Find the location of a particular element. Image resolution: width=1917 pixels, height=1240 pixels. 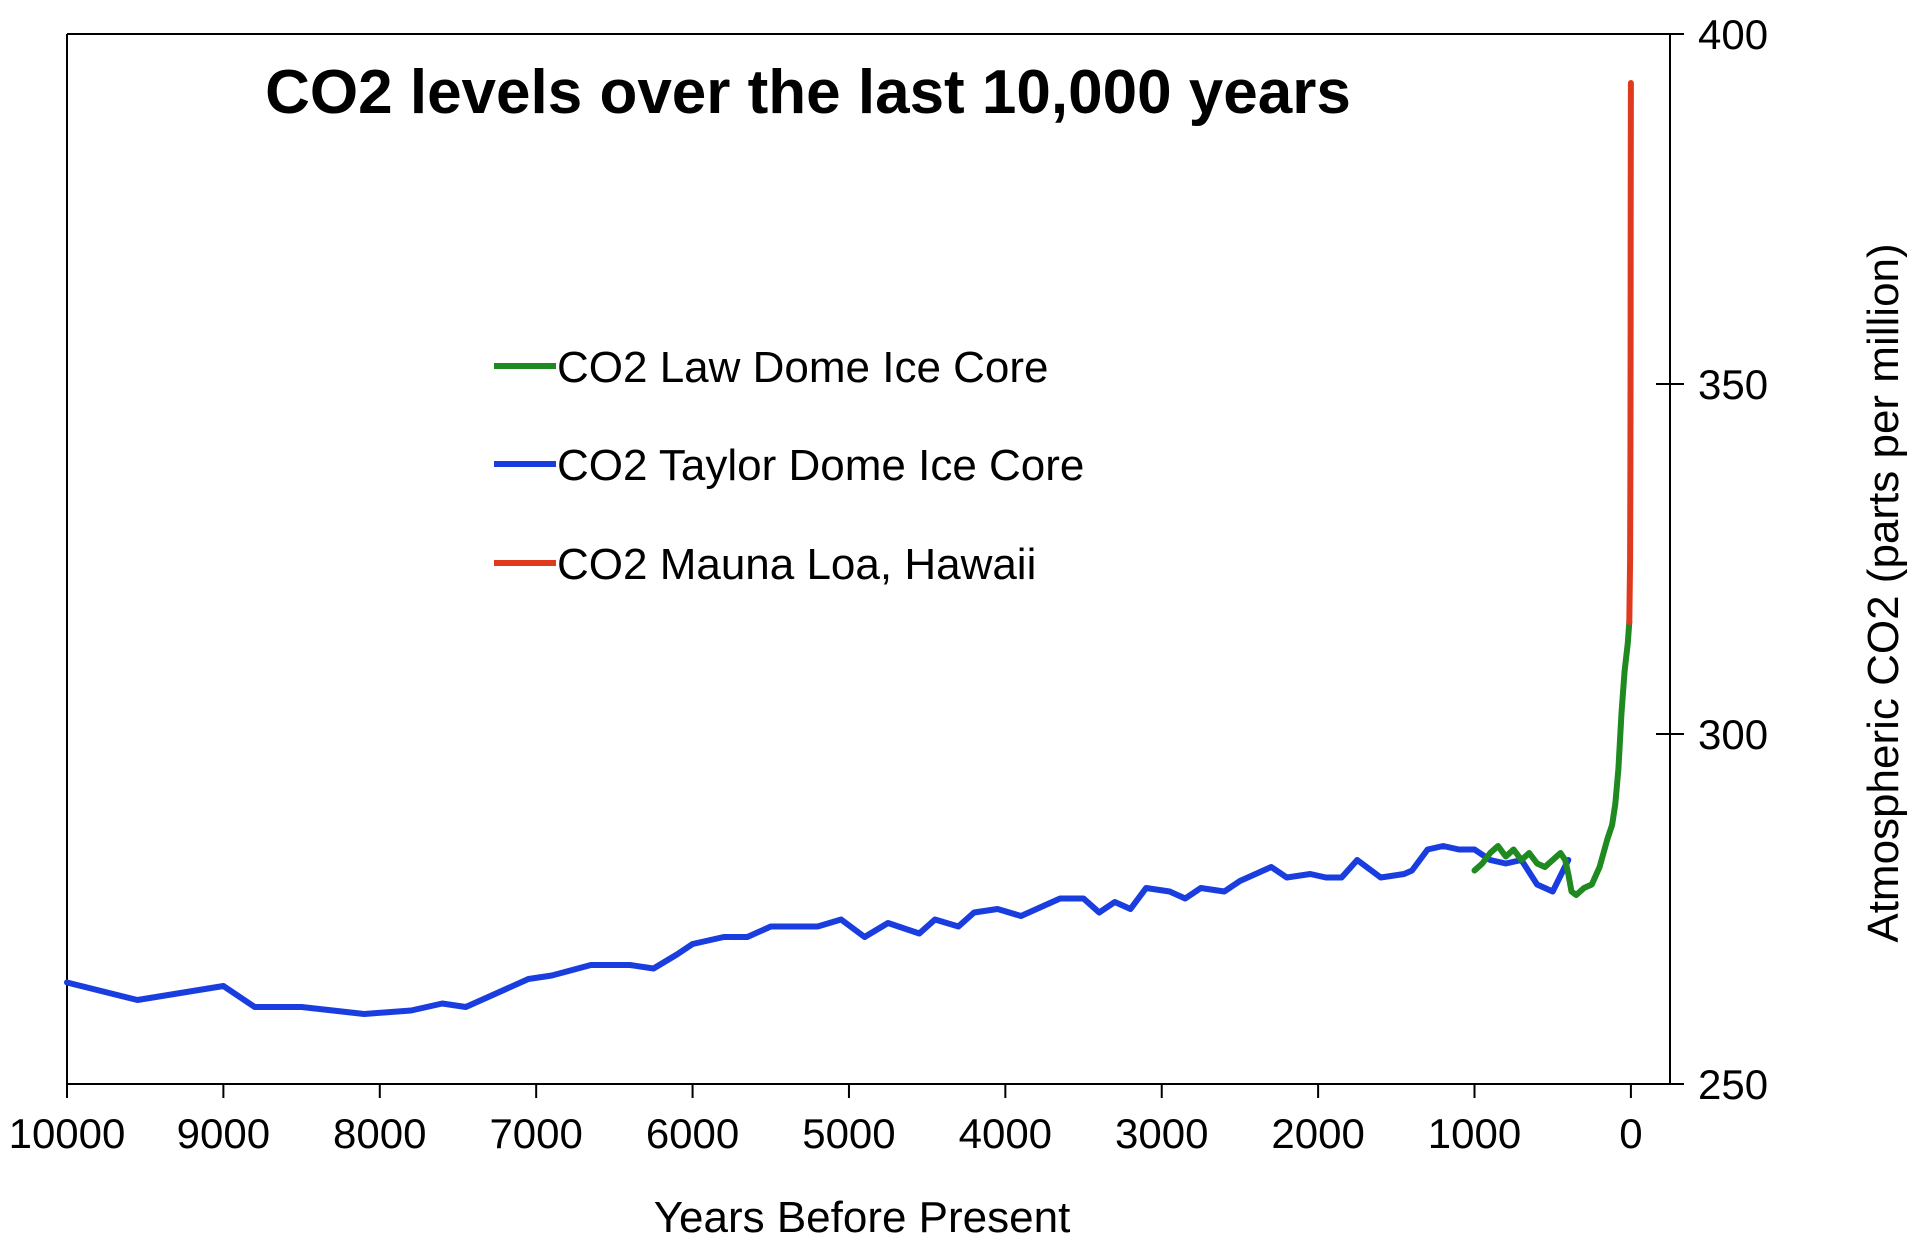

y-tick-label: 350 is located at coordinates (1733, 384).